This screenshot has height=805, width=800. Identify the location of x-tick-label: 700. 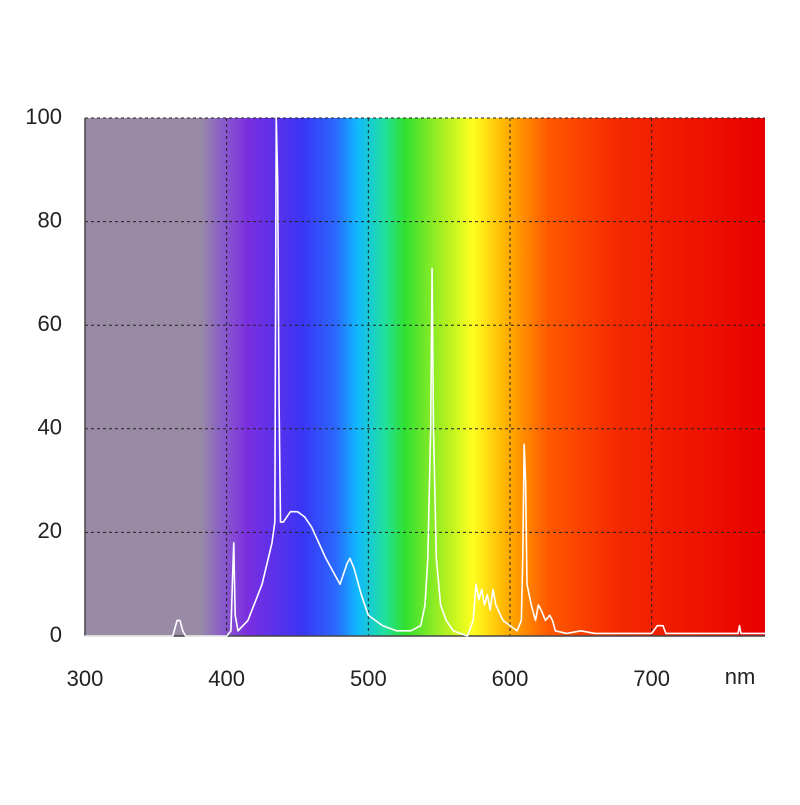
(651, 678).